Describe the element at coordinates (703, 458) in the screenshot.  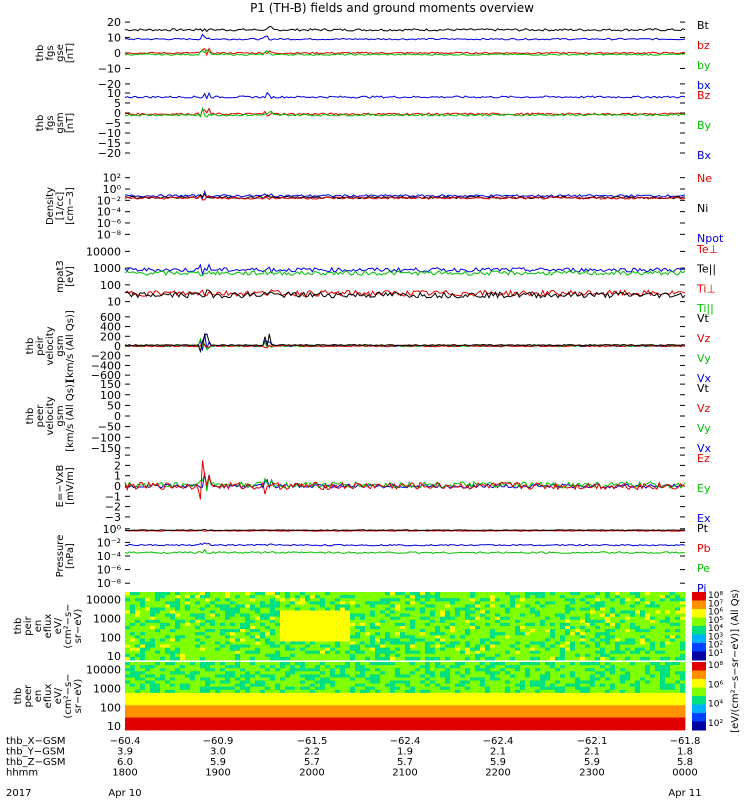
I see `legend-entry: Ez` at that location.